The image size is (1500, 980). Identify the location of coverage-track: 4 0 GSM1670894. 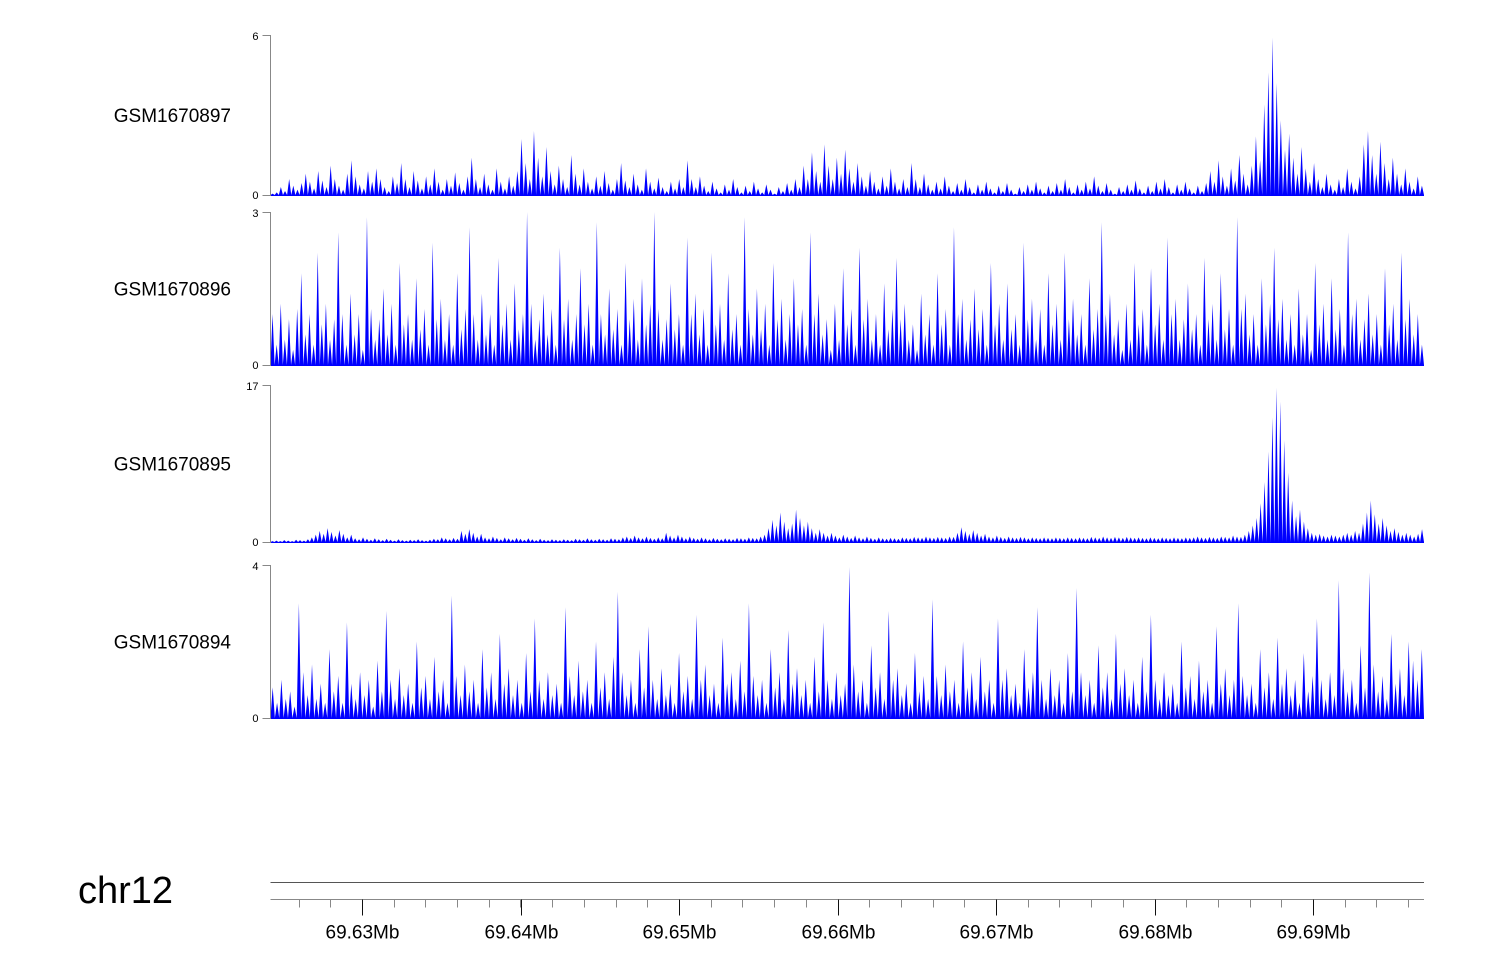
(769, 643).